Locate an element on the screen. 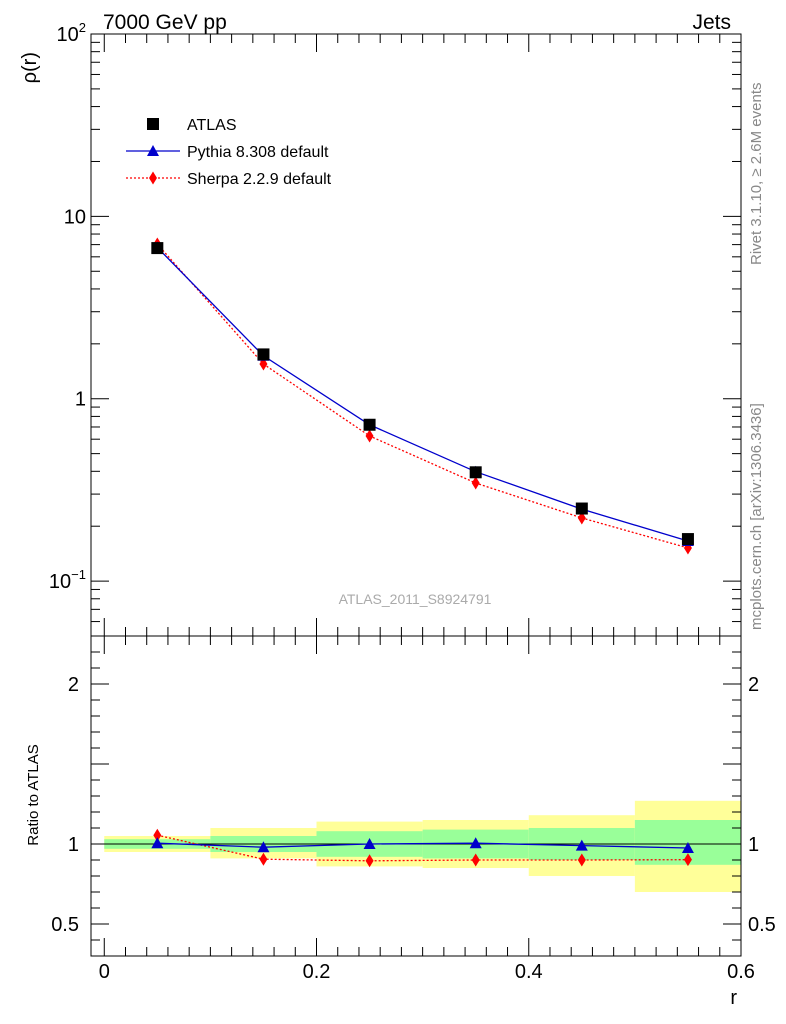 This screenshot has width=786, height=1024. x-tick-label: 0 is located at coordinates (104, 972).